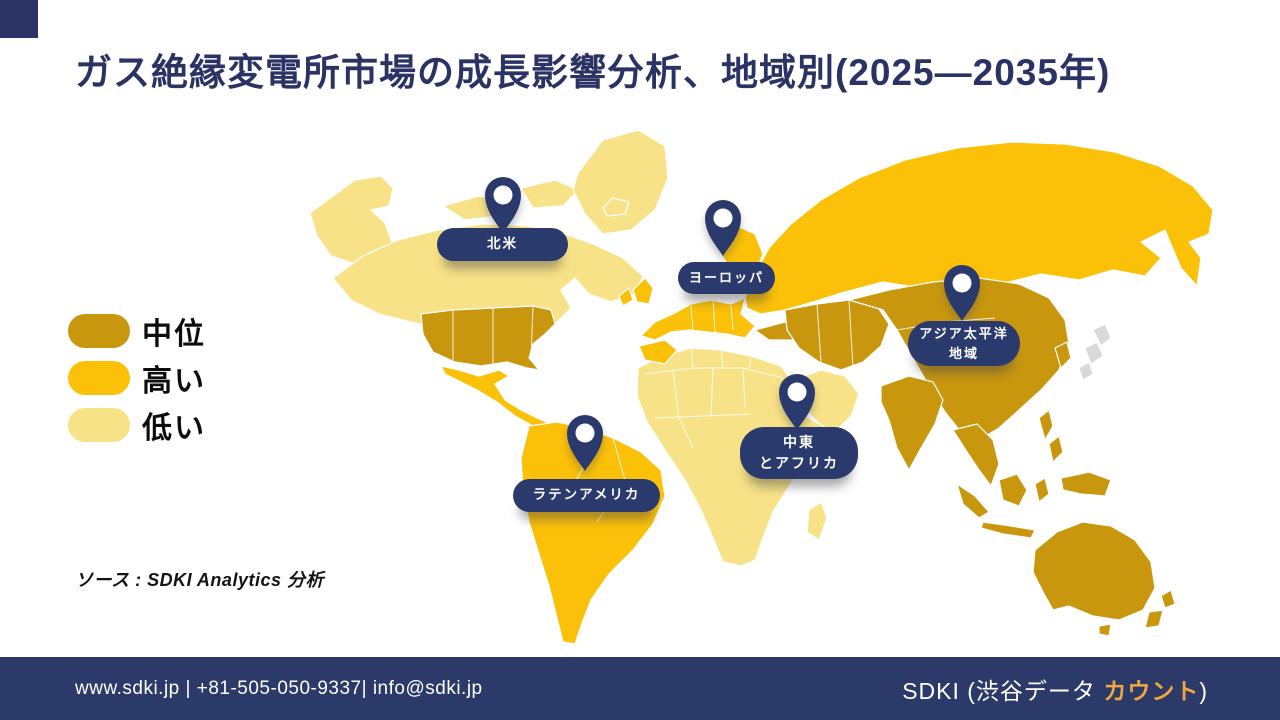 The height and width of the screenshot is (720, 1280). Describe the element at coordinates (137, 379) in the screenshot. I see `legend-item-high: 高い` at that location.